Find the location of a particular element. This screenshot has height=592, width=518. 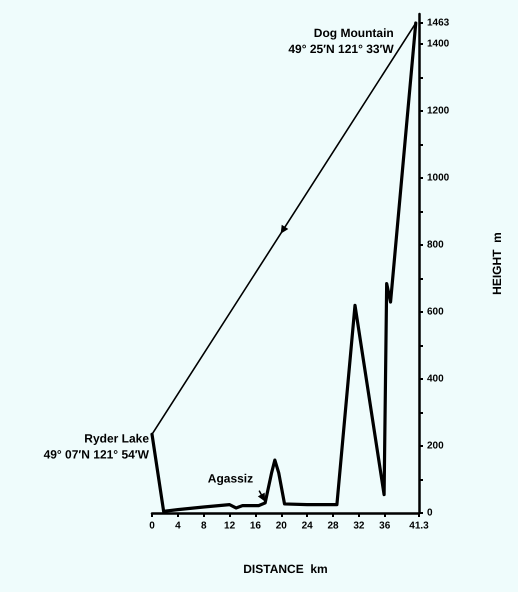

x-tick-label: 32 is located at coordinates (359, 526).